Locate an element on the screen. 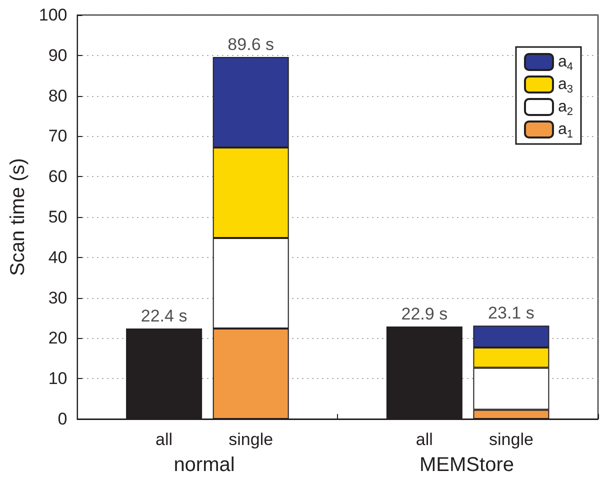 This screenshot has width=601, height=477. y-tick-label: 60 is located at coordinates (58, 176).